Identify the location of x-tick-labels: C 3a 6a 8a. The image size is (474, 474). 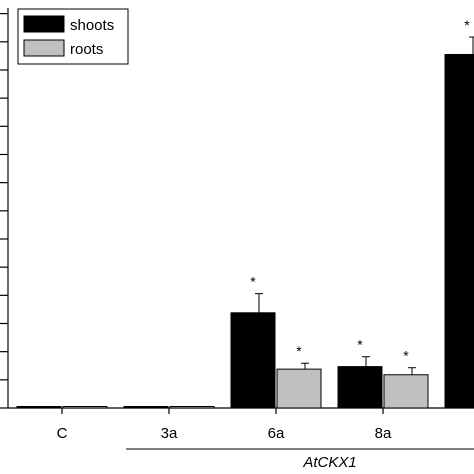
(224, 433).